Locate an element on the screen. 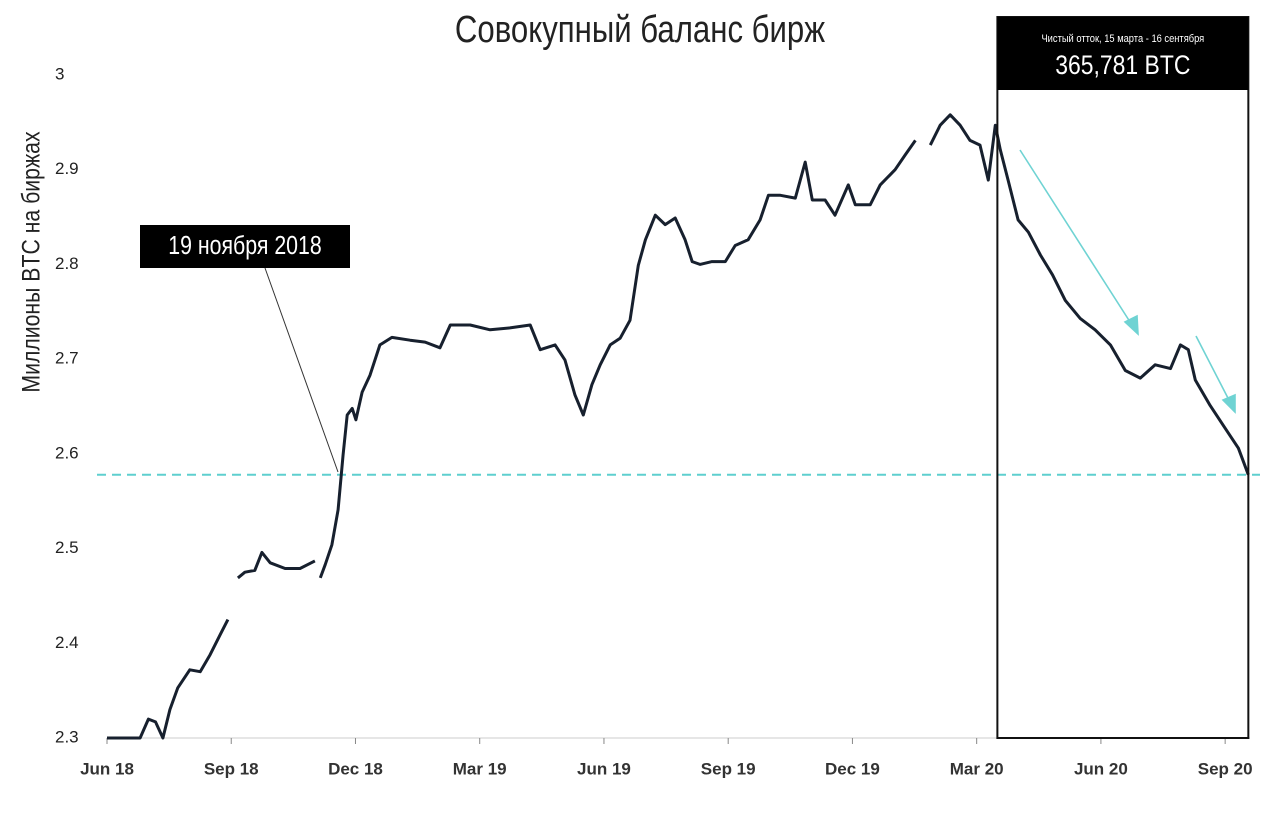 The image size is (1280, 832). x-tick-label: Mar 20 is located at coordinates (977, 768).